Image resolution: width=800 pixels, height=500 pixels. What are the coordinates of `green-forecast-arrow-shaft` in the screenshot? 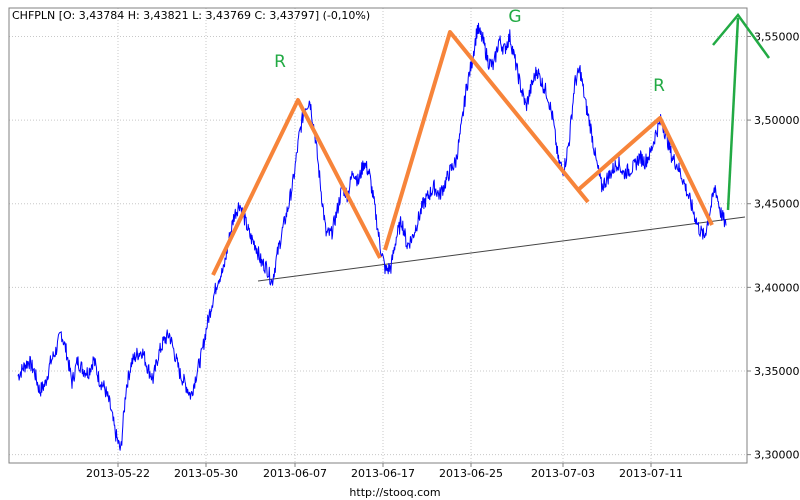 It's located at (733, 114).